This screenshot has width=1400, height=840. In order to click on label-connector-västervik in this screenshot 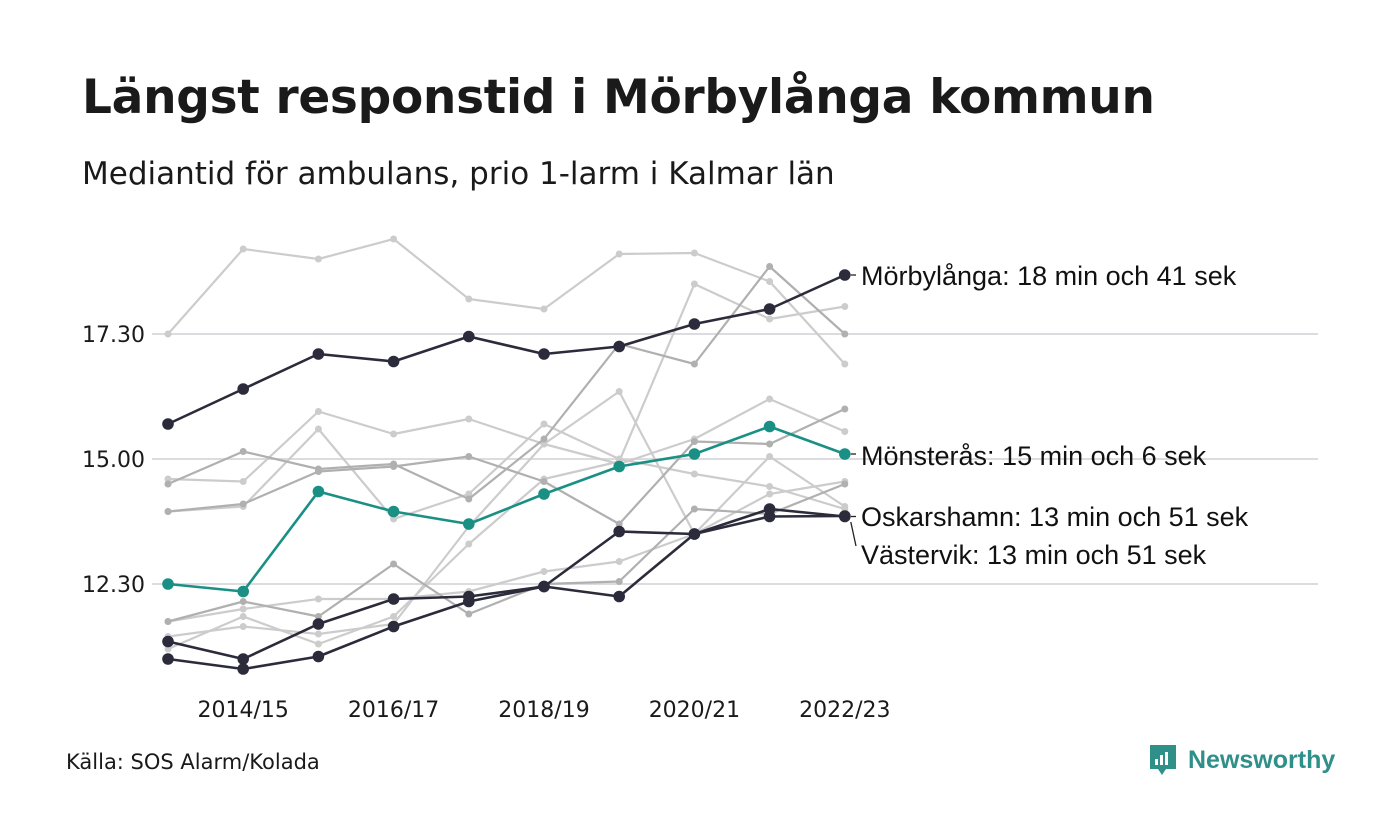, I will do `click(853, 534)`.